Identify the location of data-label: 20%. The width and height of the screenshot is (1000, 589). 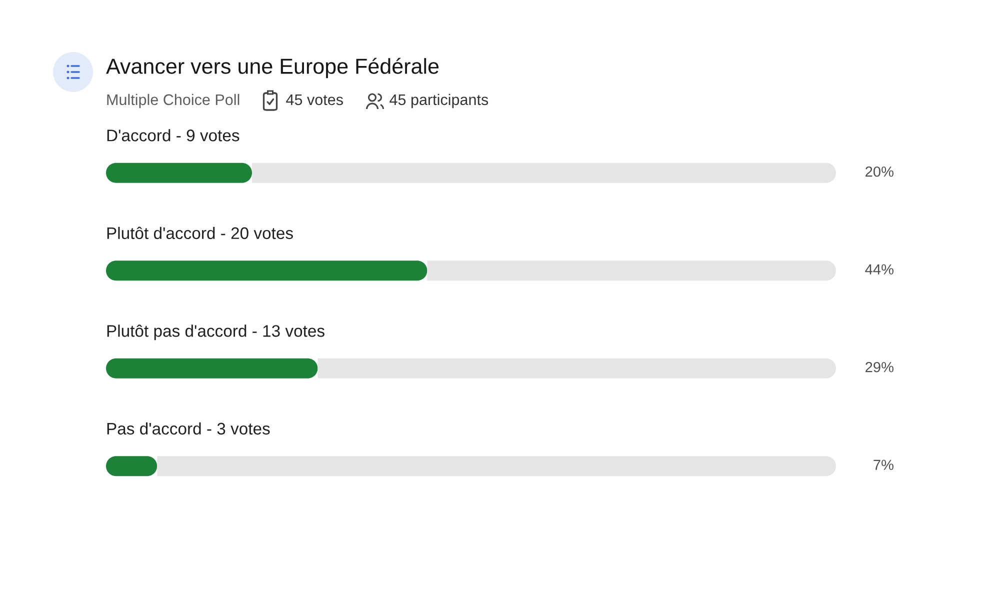
(880, 171).